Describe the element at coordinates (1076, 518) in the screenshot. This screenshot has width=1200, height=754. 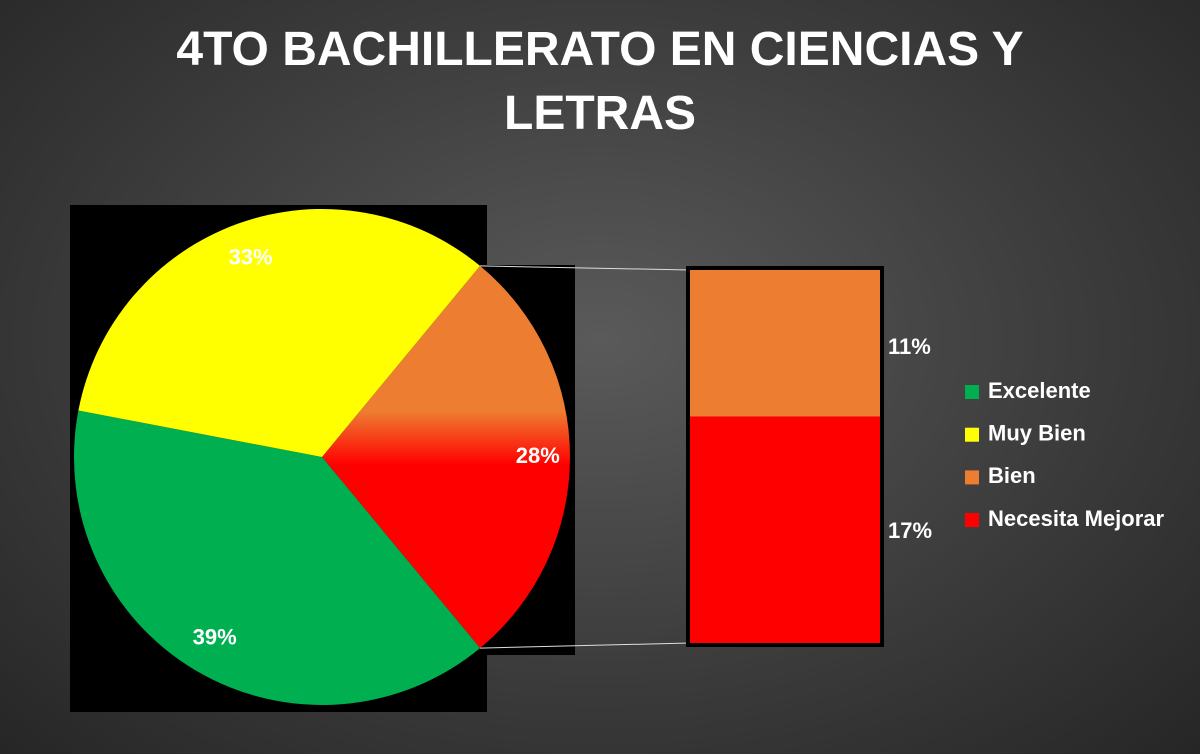
I see `legend-label: Necesita Mejorar` at that location.